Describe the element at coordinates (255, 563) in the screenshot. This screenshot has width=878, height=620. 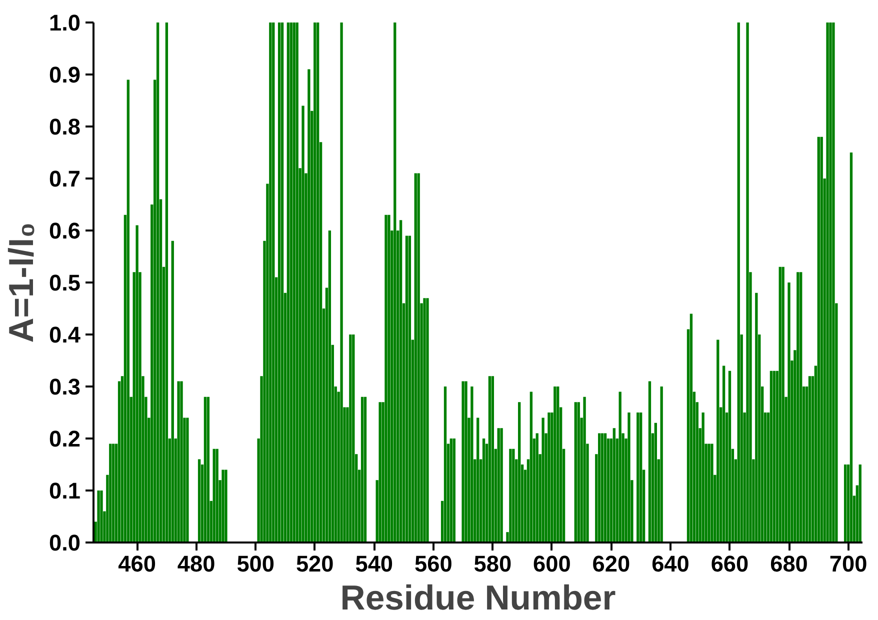
I see `x-tick-label: 500` at that location.